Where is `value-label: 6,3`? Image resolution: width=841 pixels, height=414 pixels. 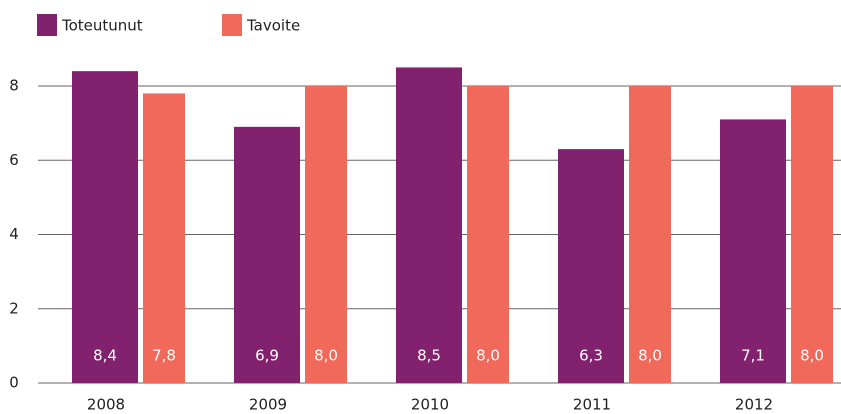 value-label: 6,3 is located at coordinates (591, 356).